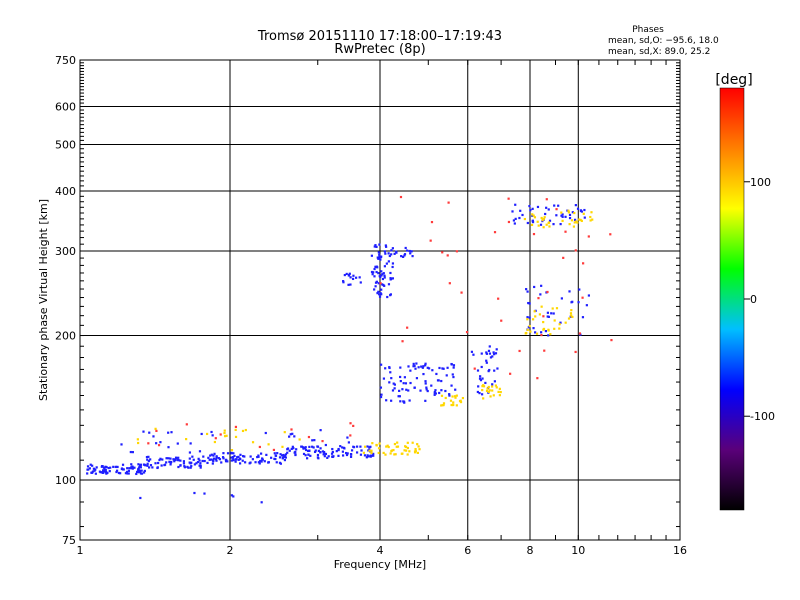  What do you see at coordinates (65, 480) in the screenshot?
I see `y-tick-label: 100` at bounding box center [65, 480].